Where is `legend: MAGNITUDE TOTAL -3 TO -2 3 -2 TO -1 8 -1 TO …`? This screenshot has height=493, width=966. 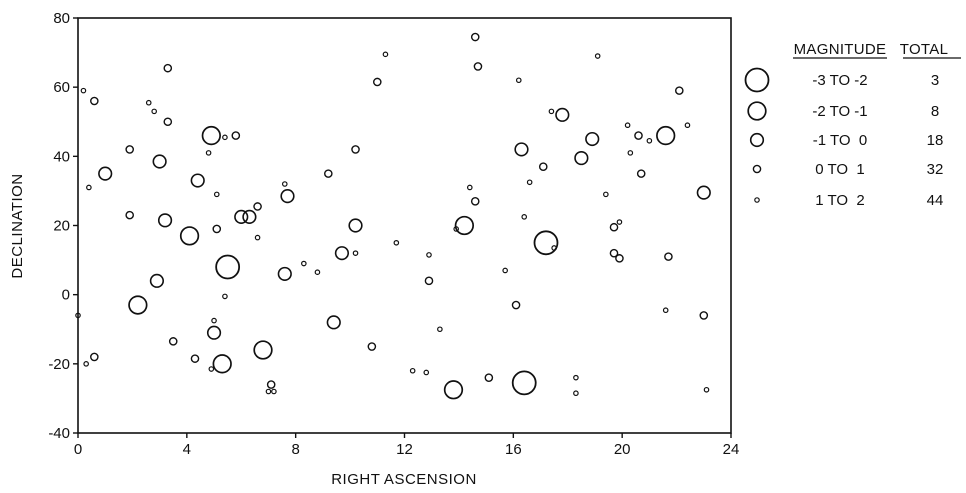 legend: MAGNITUDE TOTAL -3 TO -2 3 -2 TO -1 8 -1 TO … is located at coordinates (852, 125).